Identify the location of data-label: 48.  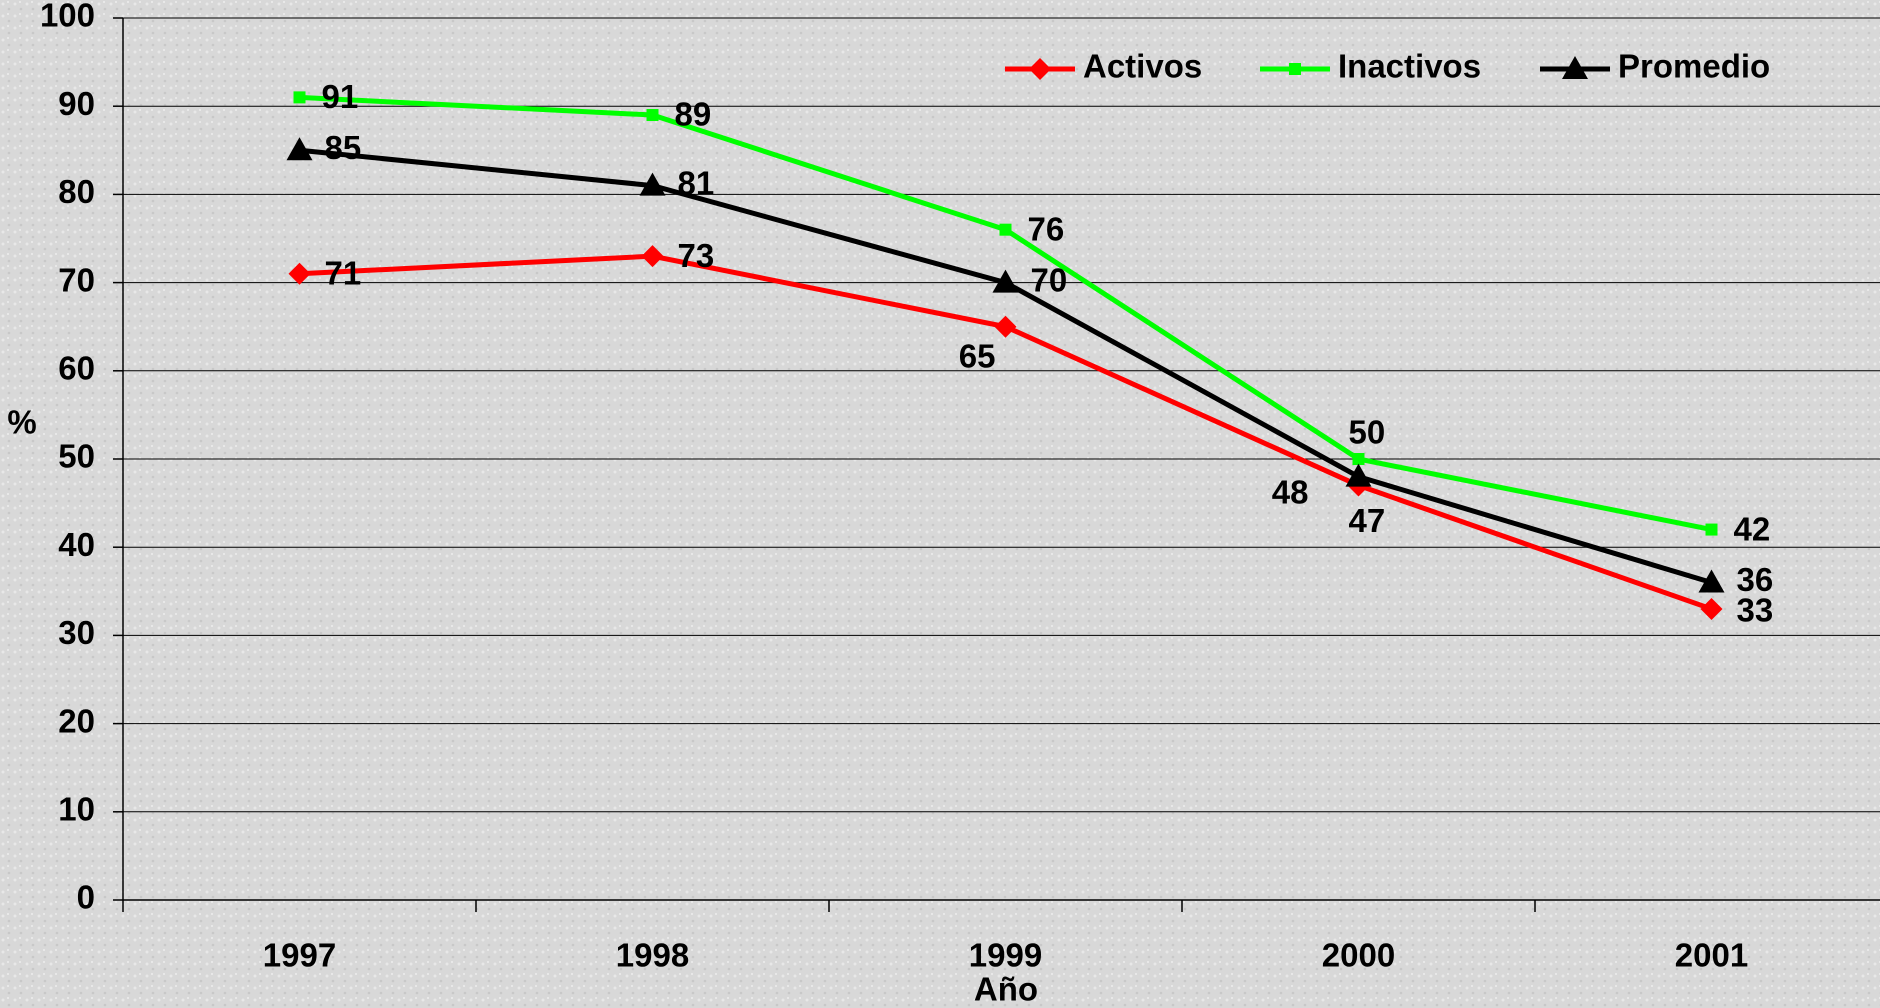
(1290, 491).